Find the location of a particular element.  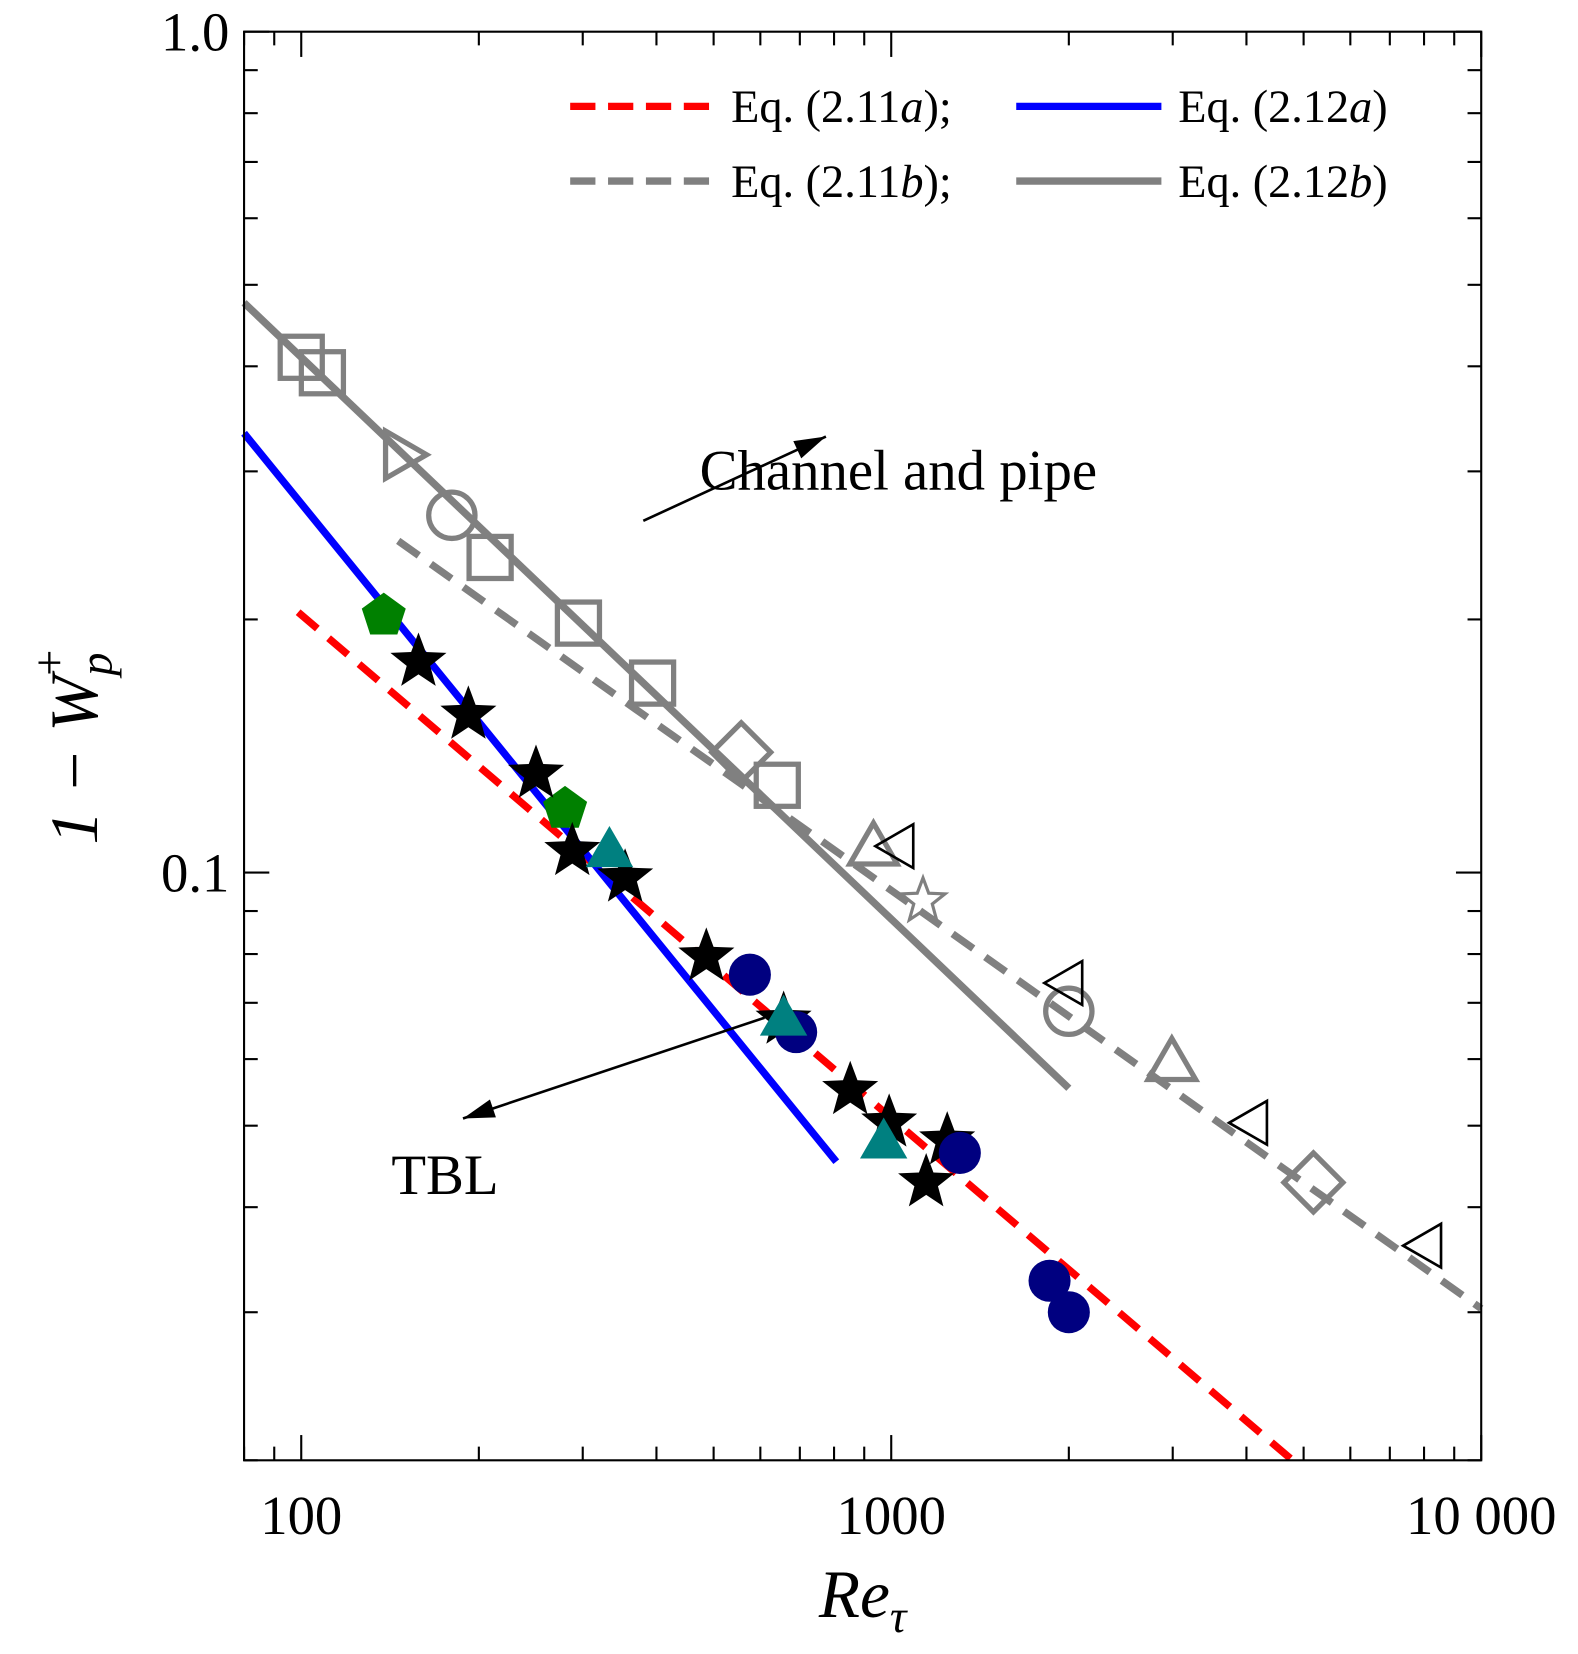

legend-label-eq-2-12b: Eq. (2.12b) is located at coordinates (1282, 182).